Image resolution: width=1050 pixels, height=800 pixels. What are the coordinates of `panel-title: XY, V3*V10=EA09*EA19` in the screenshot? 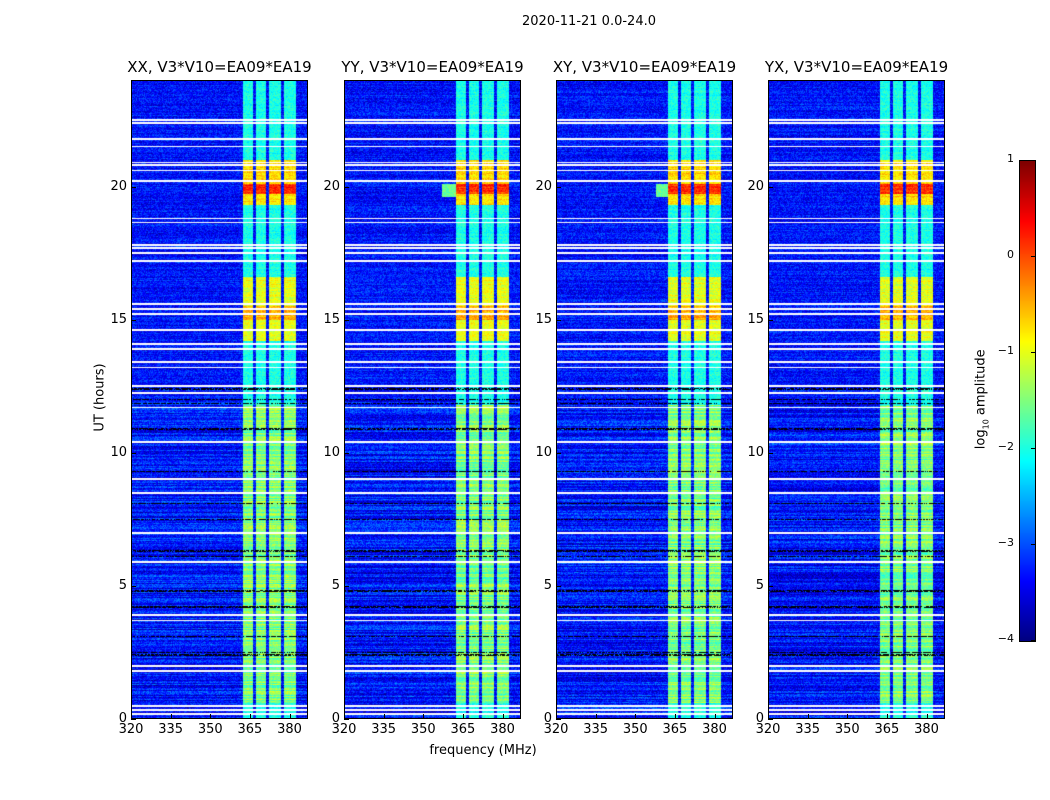 It's located at (644, 67).